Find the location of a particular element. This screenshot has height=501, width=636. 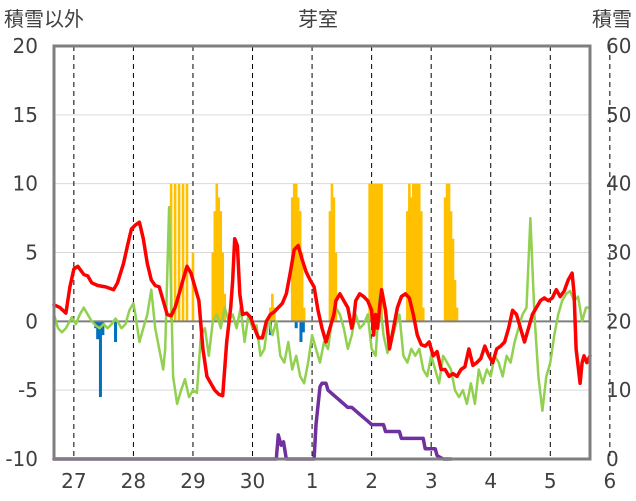

right-axis-label: 積雪 is located at coordinates (612, 19).